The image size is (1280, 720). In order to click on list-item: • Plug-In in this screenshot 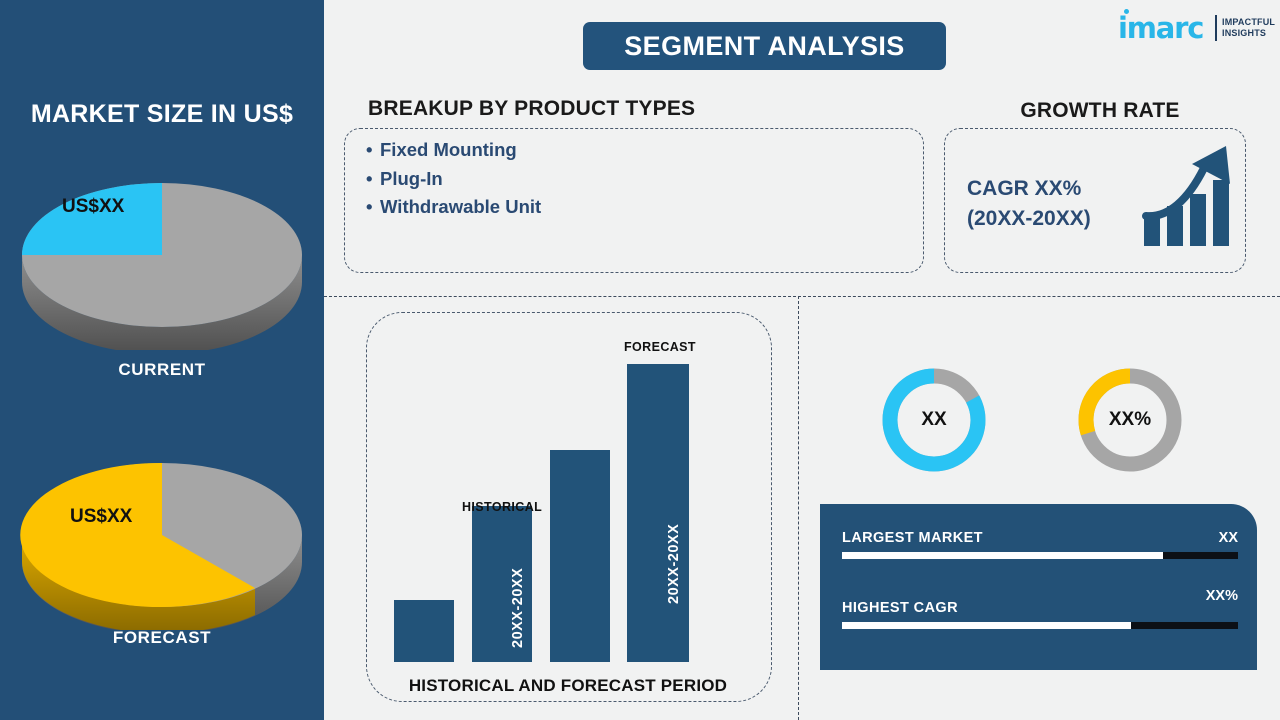, I will do `click(453, 179)`.